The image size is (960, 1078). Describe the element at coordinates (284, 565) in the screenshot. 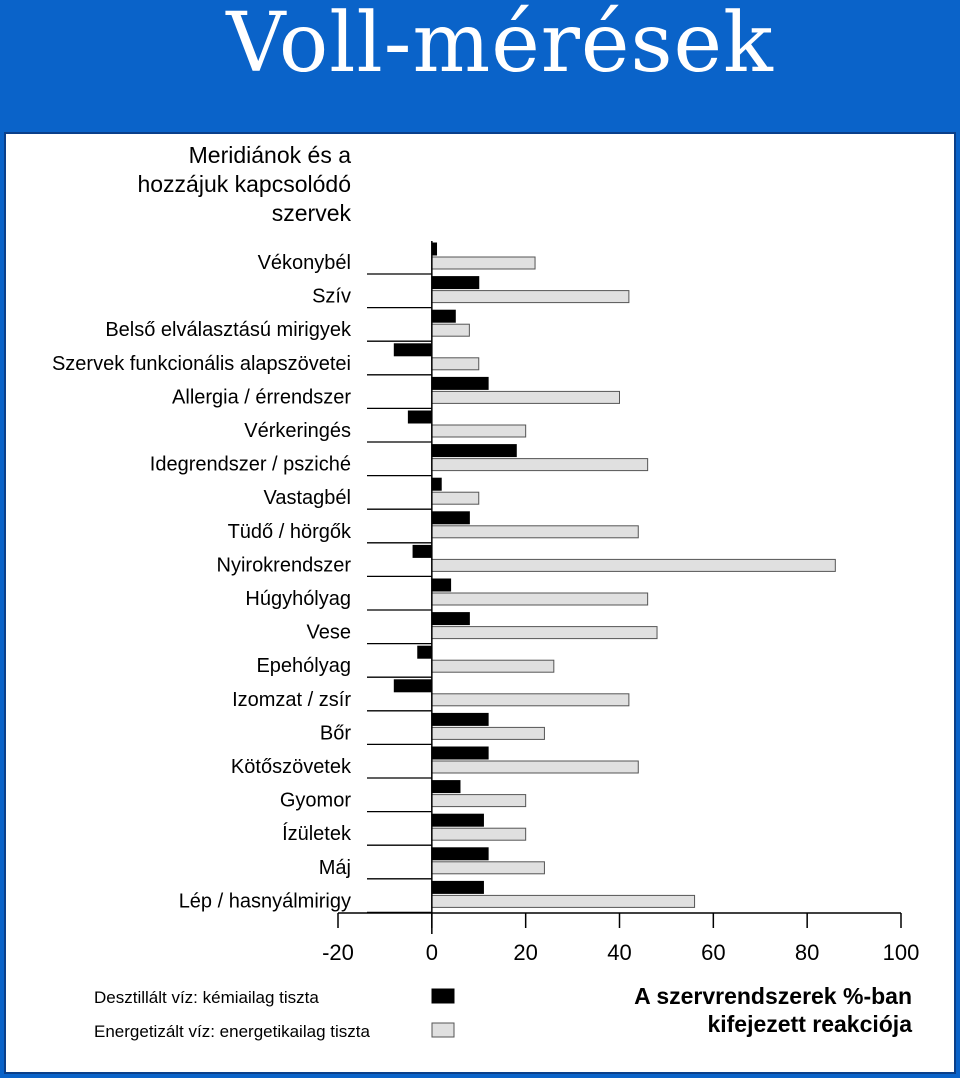

I see `category-label: Nyirokrendszer` at that location.